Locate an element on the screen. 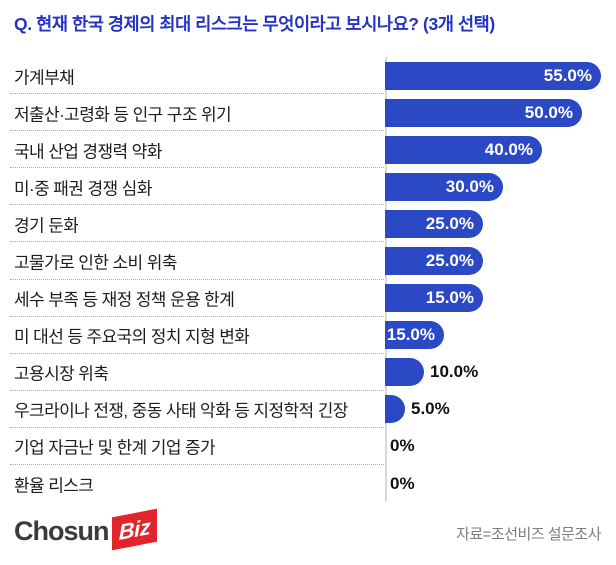 The image size is (616, 565). chart-row: 국내 산업 경쟁력 약화 40.0% is located at coordinates (308, 150).